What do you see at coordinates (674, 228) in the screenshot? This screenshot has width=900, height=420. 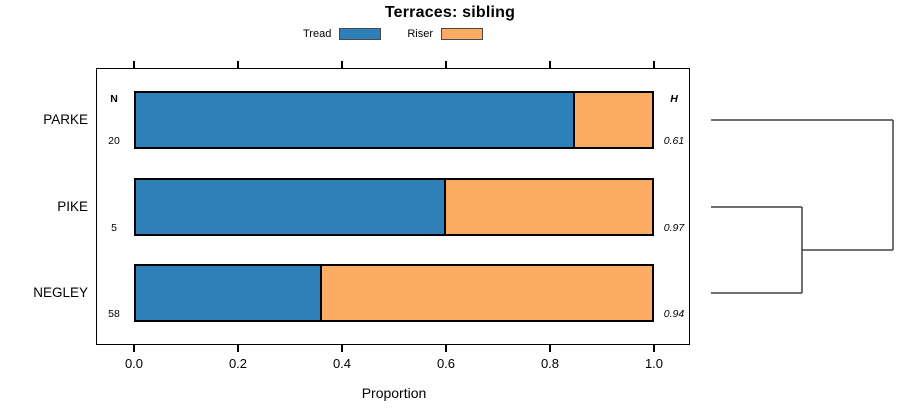 I see `h-value: 0.97` at bounding box center [674, 228].